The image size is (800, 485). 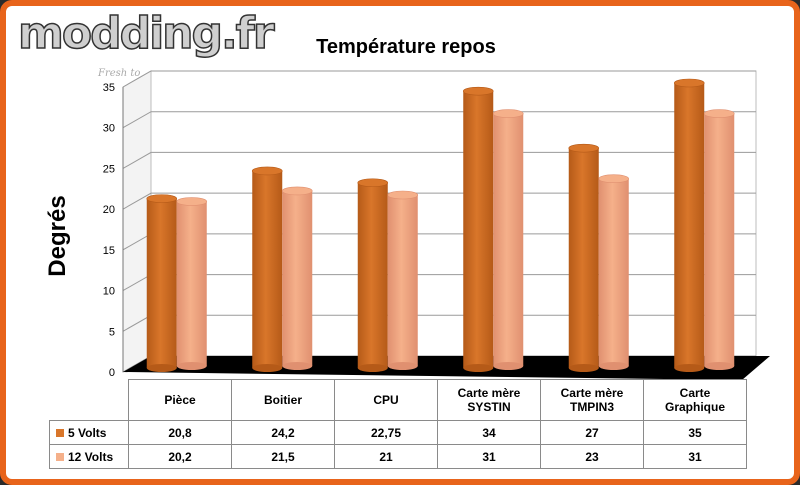 I want to click on table-cell: 20,2, so click(x=180, y=456).